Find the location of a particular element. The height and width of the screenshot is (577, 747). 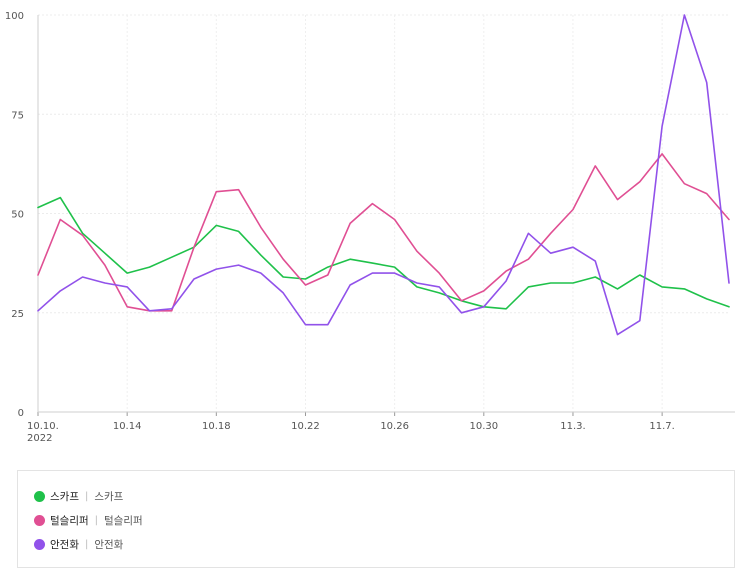

x-tick-label: 10.18 is located at coordinates (216, 426).